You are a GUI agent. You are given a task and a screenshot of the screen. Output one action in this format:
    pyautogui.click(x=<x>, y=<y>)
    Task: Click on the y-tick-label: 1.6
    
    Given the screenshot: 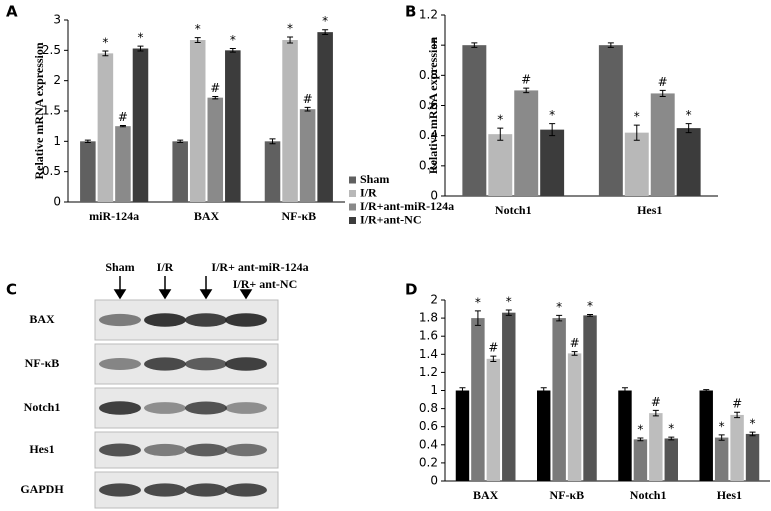 What is the action you would take?
    pyautogui.click(x=428, y=336)
    